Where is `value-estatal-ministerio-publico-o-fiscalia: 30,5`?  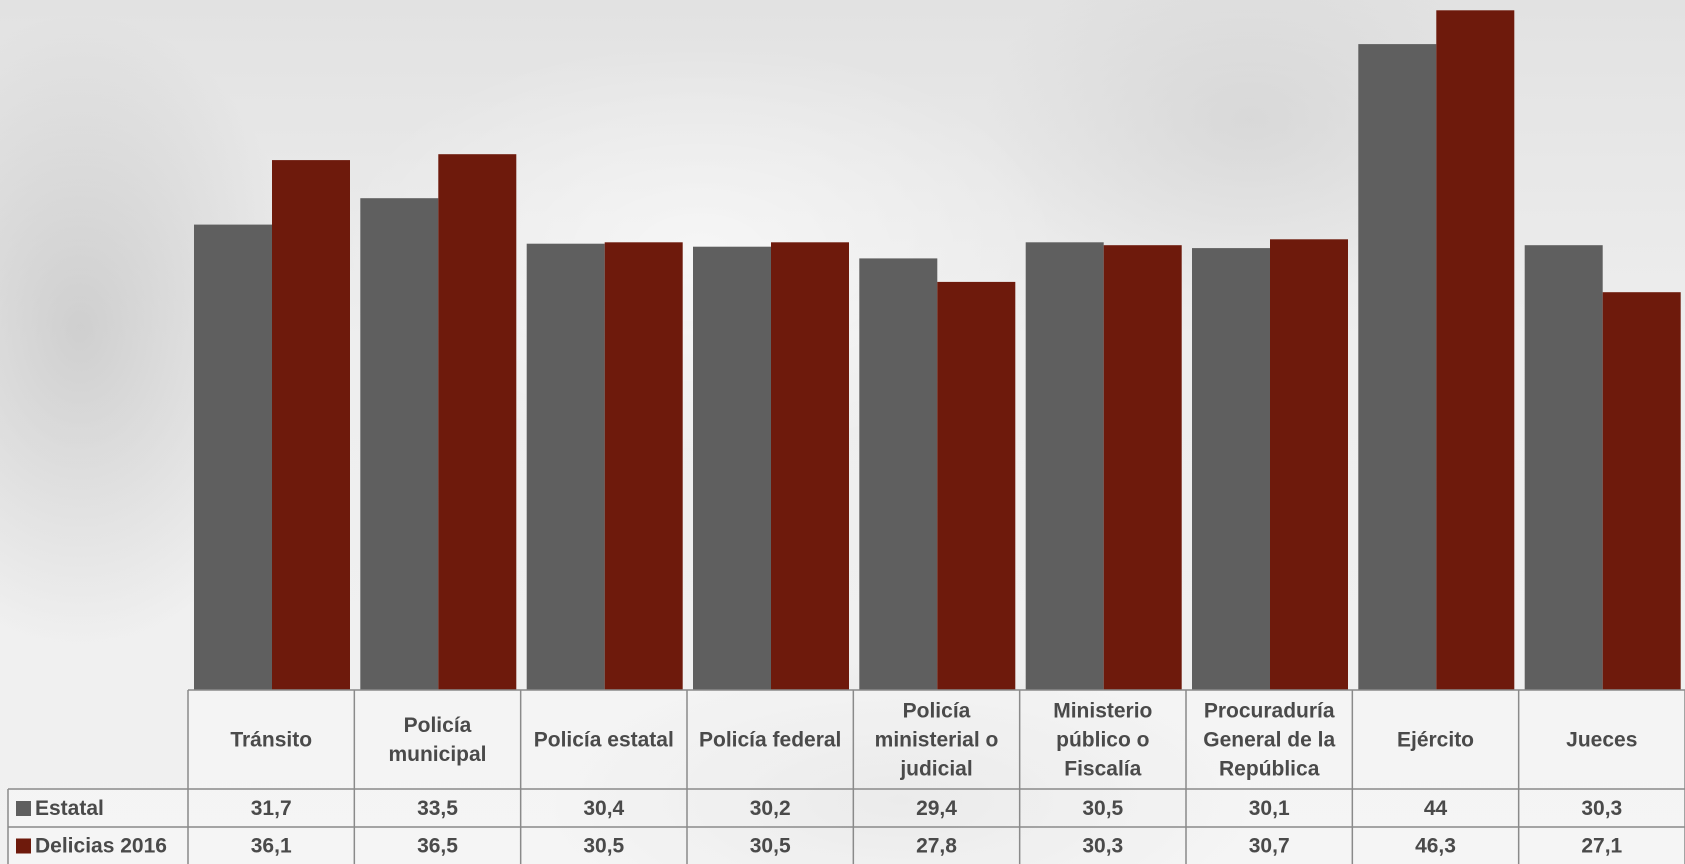 value-estatal-ministerio-publico-o-fiscalia: 30,5 is located at coordinates (1102, 808).